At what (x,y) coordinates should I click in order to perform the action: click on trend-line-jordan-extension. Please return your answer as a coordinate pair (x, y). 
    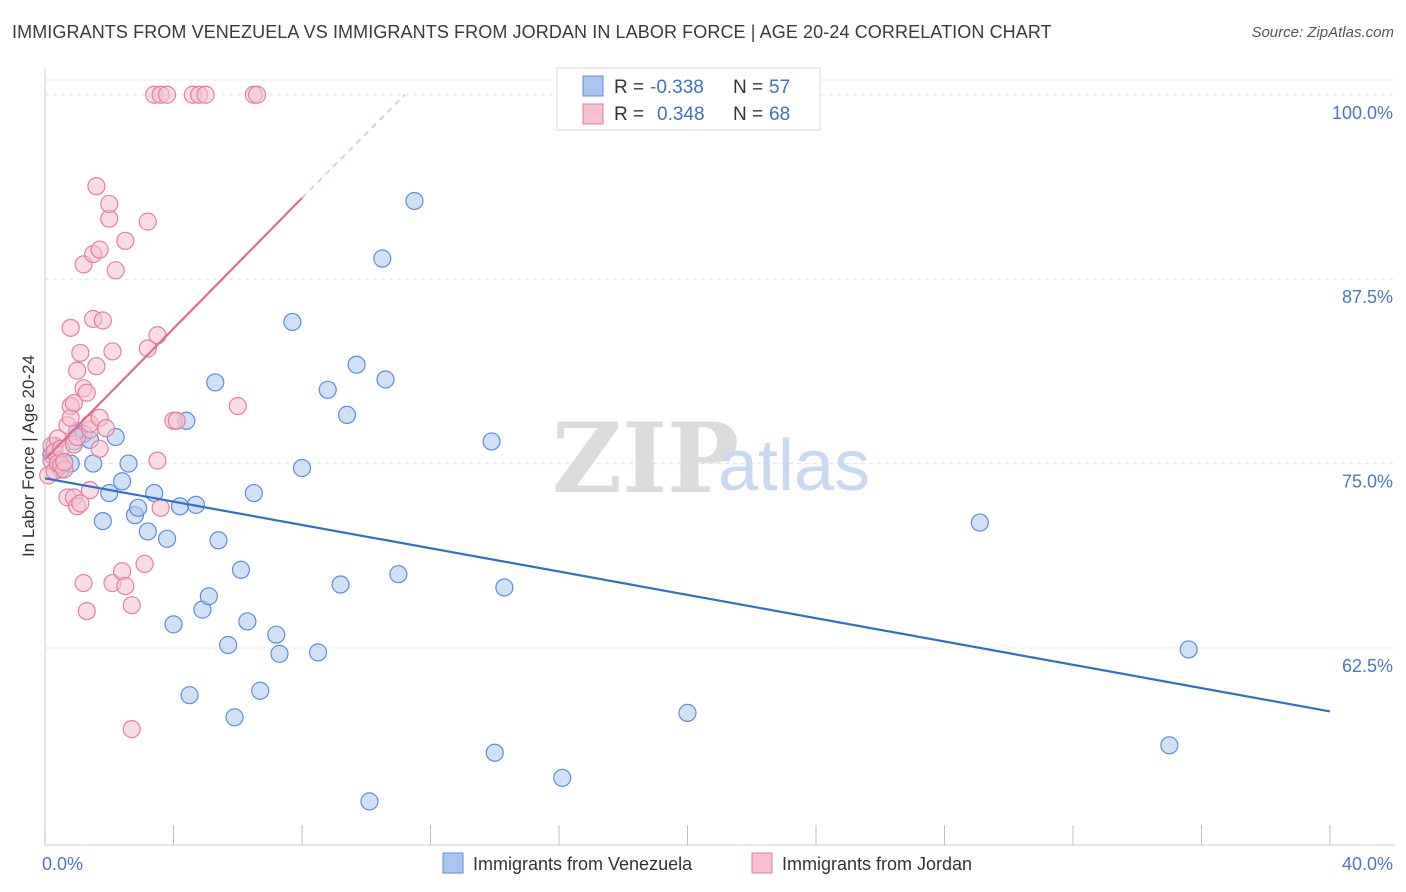
    Looking at the image, I should click on (353, 146).